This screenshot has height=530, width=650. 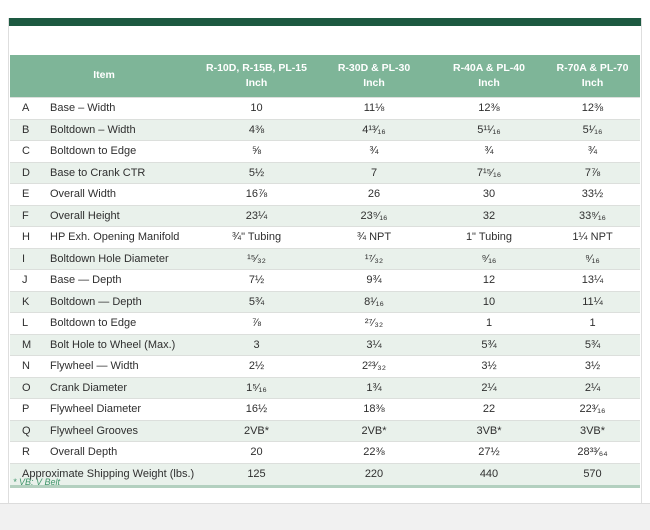 What do you see at coordinates (25, 280) in the screenshot?
I see `row-letter: J` at bounding box center [25, 280].